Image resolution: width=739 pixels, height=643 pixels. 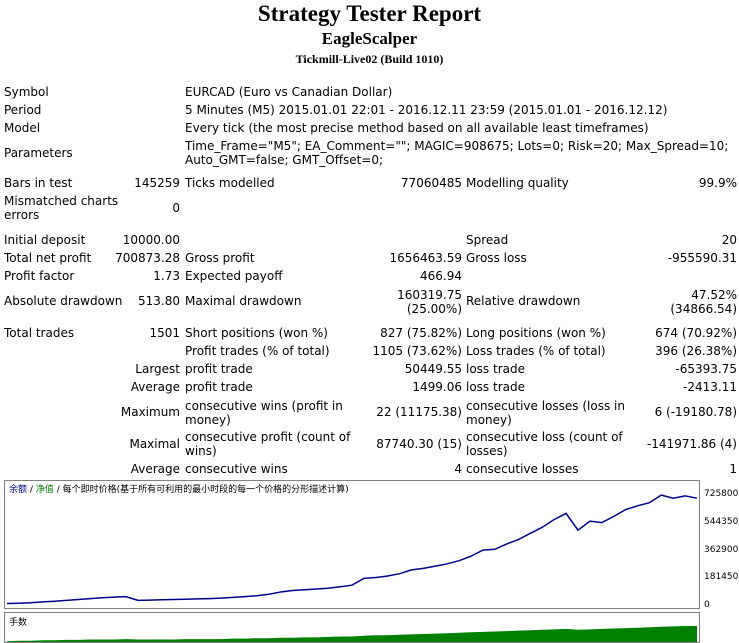 I want to click on relative-drawdown-label: Relative drawdown, so click(x=523, y=301).